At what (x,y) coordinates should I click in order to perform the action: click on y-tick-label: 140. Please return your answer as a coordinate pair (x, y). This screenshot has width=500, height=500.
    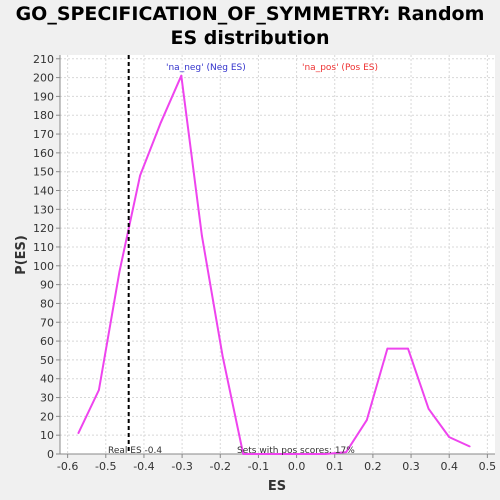
    Looking at the image, I should click on (43, 191).